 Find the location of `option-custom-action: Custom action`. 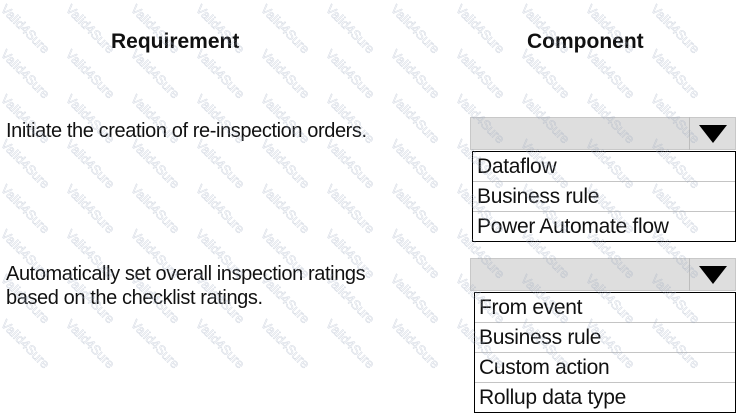

option-custom-action: Custom action is located at coordinates (605, 368).